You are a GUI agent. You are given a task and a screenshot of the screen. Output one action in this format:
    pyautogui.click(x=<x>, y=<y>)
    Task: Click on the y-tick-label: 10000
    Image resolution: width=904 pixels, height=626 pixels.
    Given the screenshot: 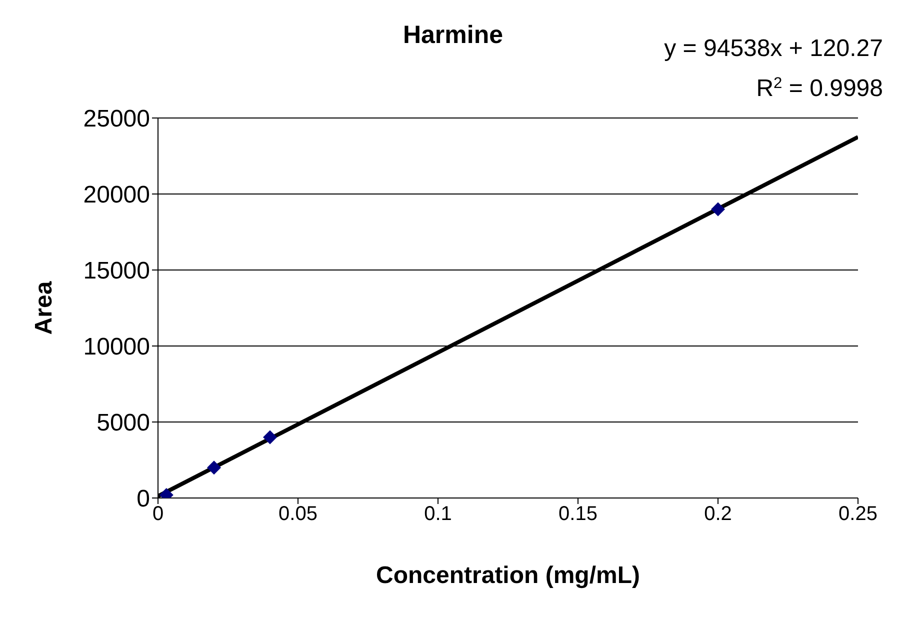 What is the action you would take?
    pyautogui.click(x=116, y=347)
    